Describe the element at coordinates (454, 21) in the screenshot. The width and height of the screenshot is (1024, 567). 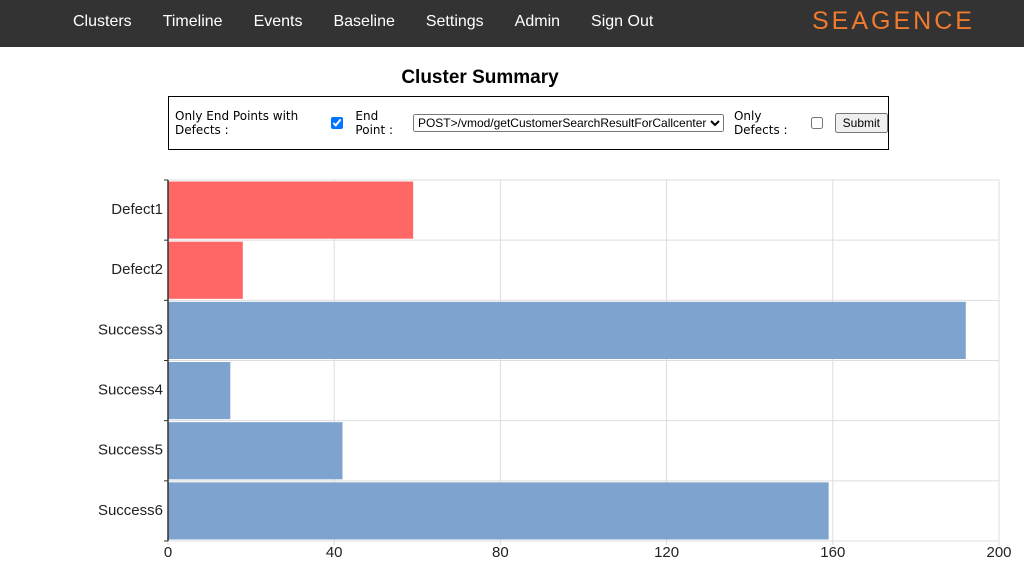
I see `nav-item: Settings` at that location.